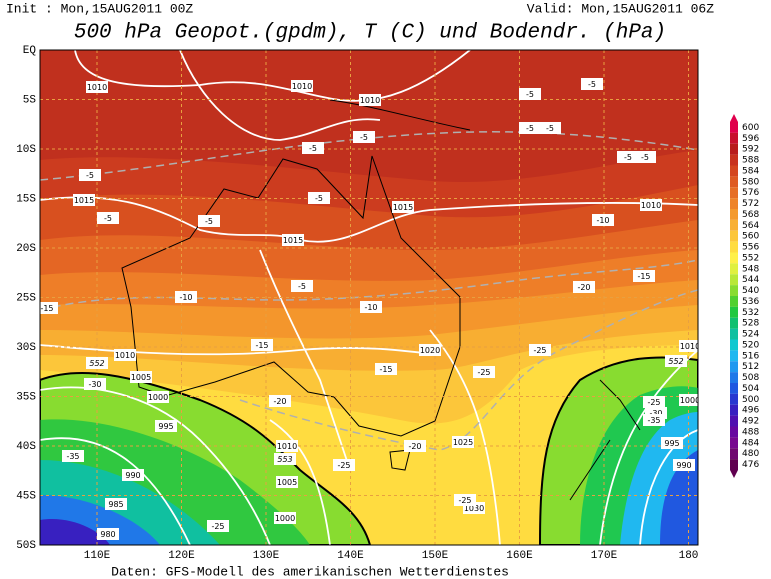  I want to click on colorbar-label: 592, so click(750, 150).